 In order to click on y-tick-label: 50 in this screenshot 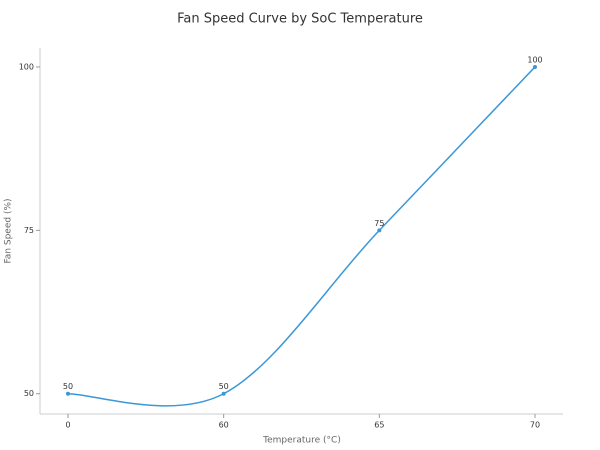, I will do `click(29, 393)`.